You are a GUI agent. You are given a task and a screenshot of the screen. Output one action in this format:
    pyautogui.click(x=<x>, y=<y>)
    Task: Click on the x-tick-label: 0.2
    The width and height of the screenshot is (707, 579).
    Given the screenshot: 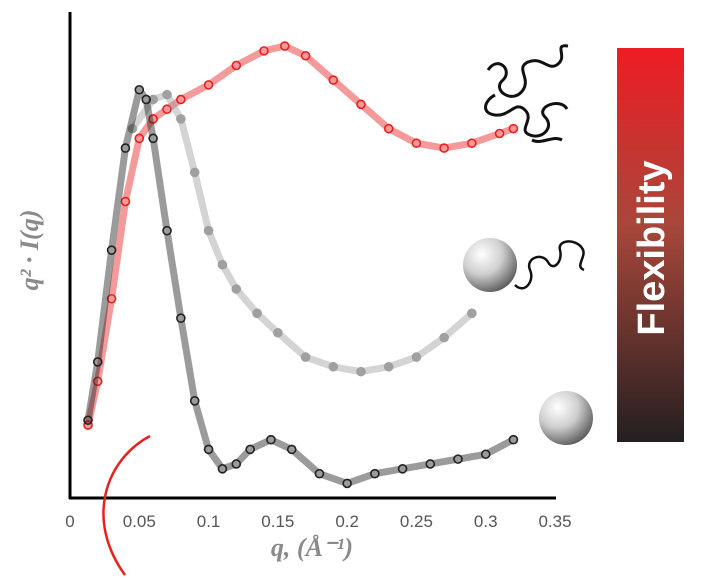 What is the action you would take?
    pyautogui.click(x=347, y=521)
    